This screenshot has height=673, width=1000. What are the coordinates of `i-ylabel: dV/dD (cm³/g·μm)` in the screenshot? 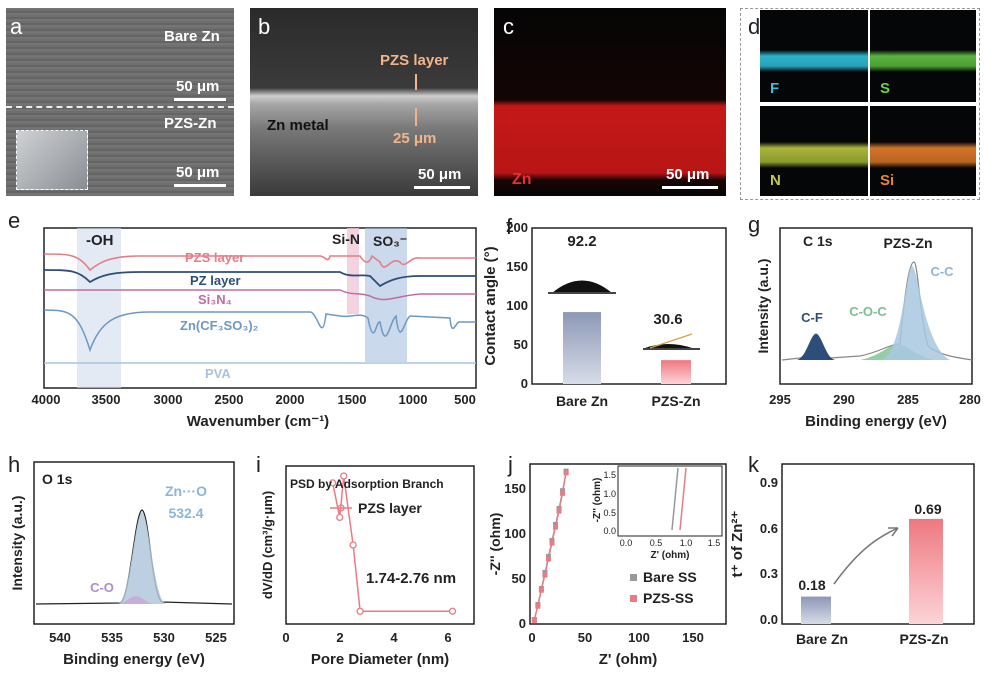 It's located at (267, 545).